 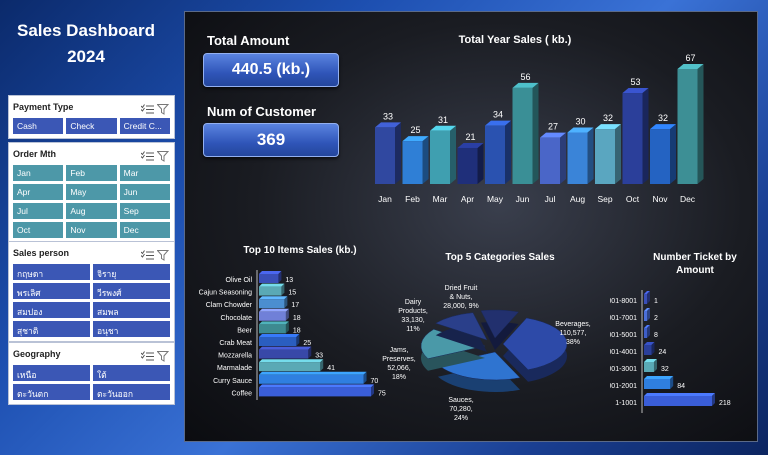 What do you see at coordinates (656, 301) in the screenshot?
I see `bar-data-label: 1` at bounding box center [656, 301].